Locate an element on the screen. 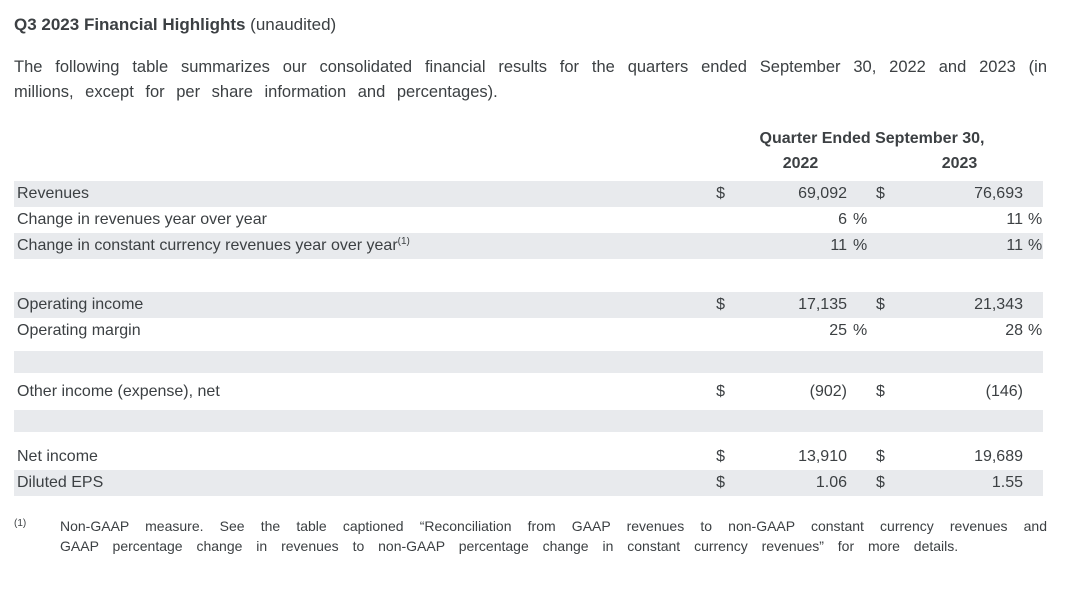 This screenshot has height=612, width=1075. table-header-period-row: Quarter Ended September 30, is located at coordinates (528, 139).